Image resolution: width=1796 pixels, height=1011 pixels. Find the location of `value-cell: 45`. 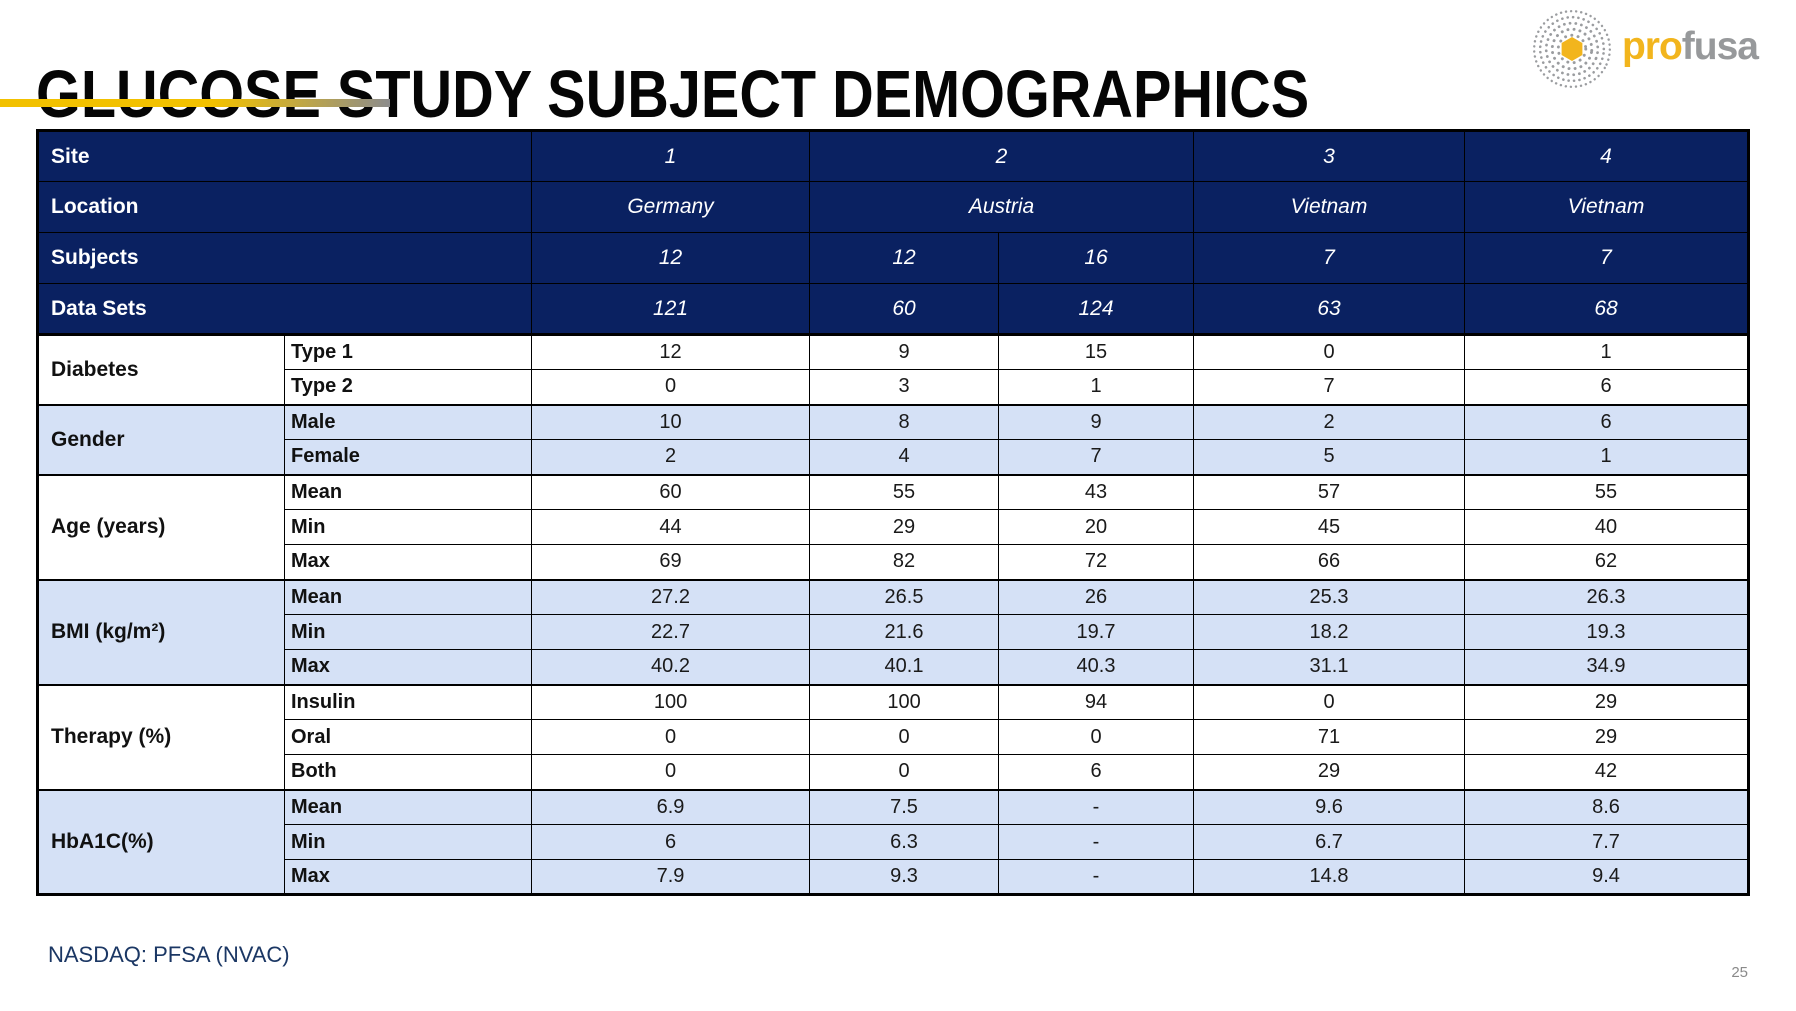

value-cell: 45 is located at coordinates (1329, 527).